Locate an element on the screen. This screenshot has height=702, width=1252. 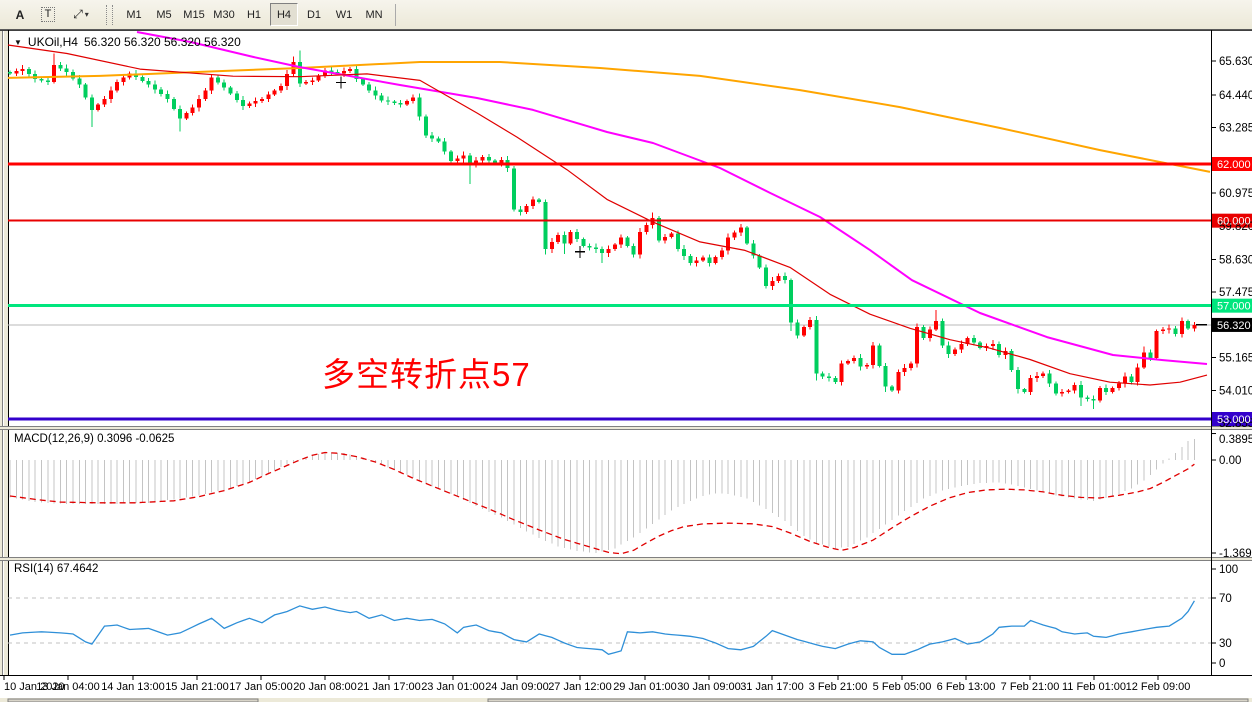
symbol-period-label: UKOil,H4 is located at coordinates (52, 42).